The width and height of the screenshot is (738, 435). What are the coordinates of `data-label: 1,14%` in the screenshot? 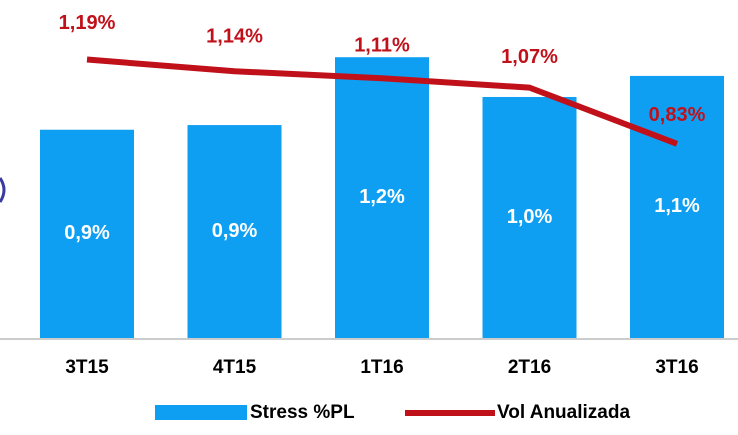 It's located at (234, 37).